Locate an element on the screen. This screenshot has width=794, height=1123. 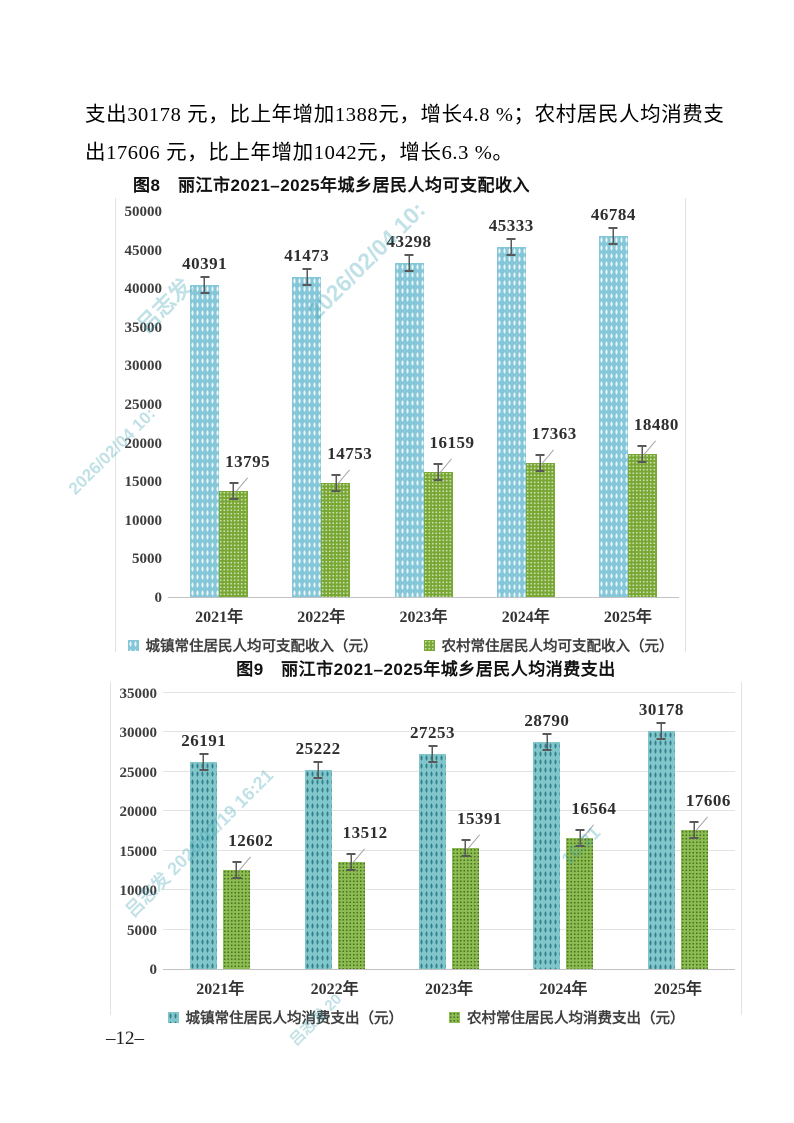
figure8-group-2022年: 41473 14753 is located at coordinates (321, 397).